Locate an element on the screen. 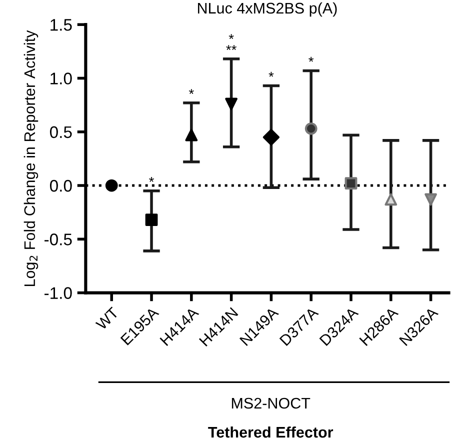 This screenshot has width=451, height=447. text: Tethered Effector is located at coordinates (271, 432).